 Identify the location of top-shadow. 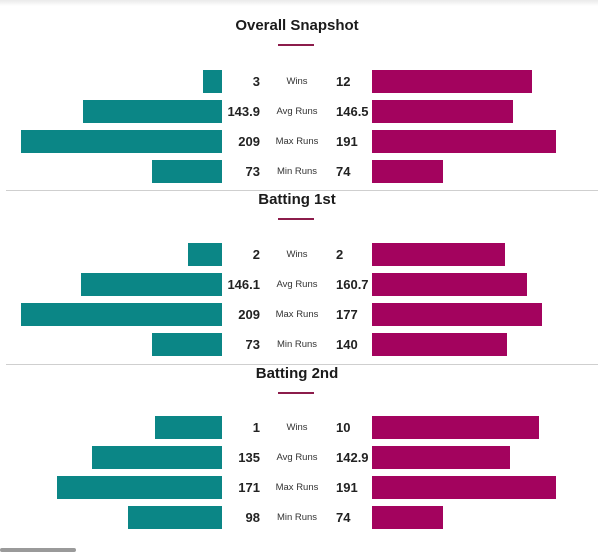
(299, 3).